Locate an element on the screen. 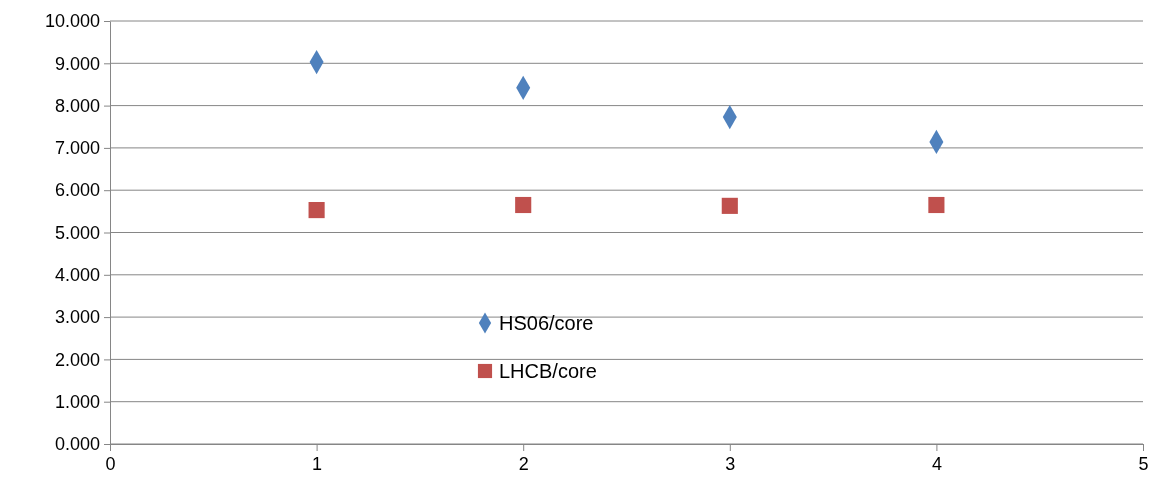  x-tick-label: 3 is located at coordinates (730, 463).